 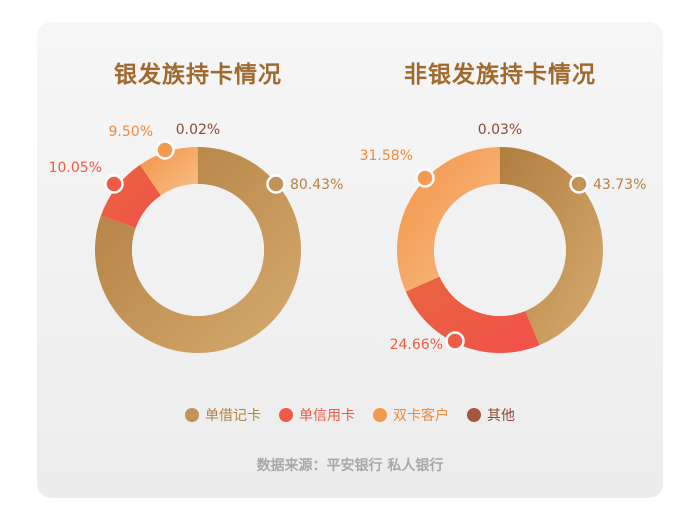 I want to click on data-label-dual: 9.50%, so click(x=131, y=132).